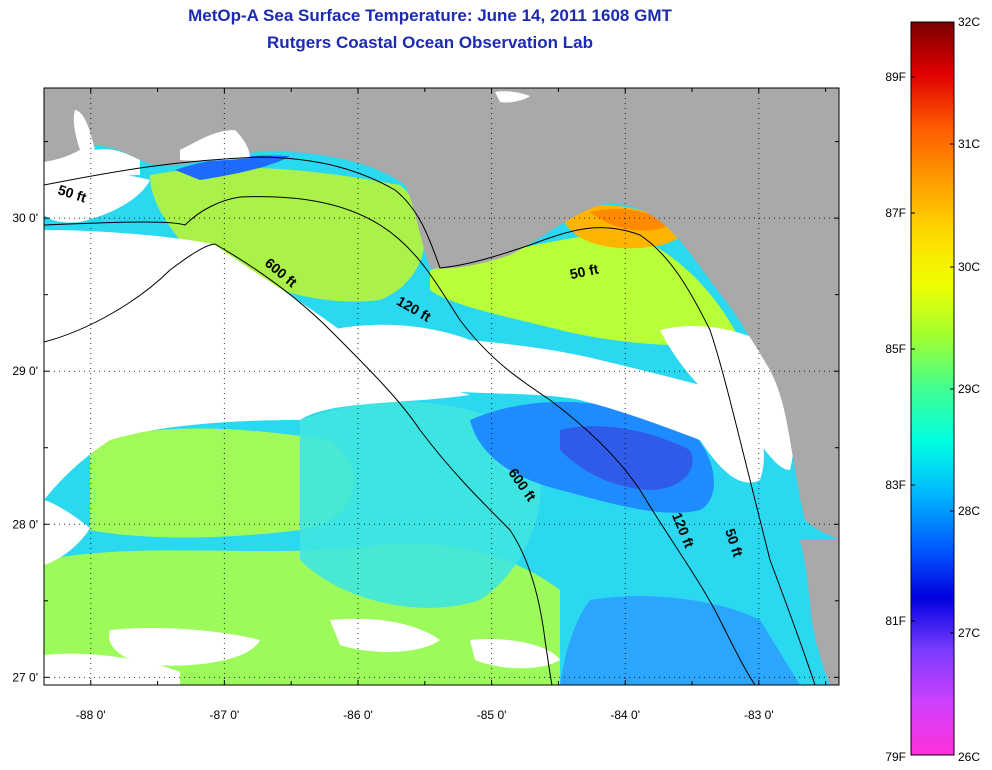 The width and height of the screenshot is (992, 770). Describe the element at coordinates (969, 389) in the screenshot. I see `colorbar-celsius-label: 29C` at that location.